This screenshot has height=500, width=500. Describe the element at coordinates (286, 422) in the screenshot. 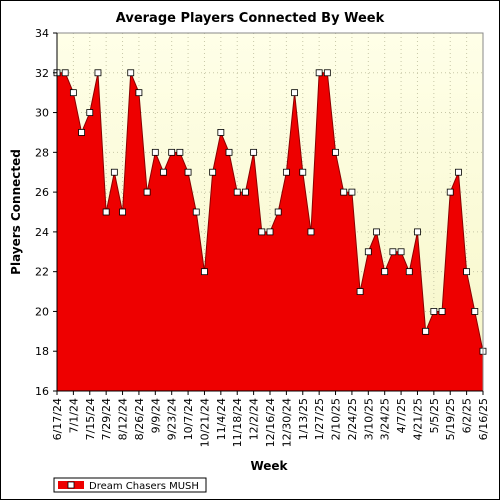

I see `x-tick-label: 12/30/24` at that location.